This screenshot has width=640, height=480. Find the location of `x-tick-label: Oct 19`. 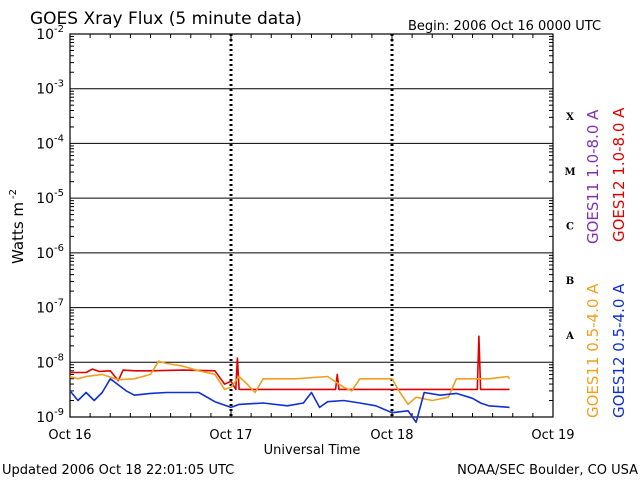

x-tick-label: Oct 19 is located at coordinates (552, 435).